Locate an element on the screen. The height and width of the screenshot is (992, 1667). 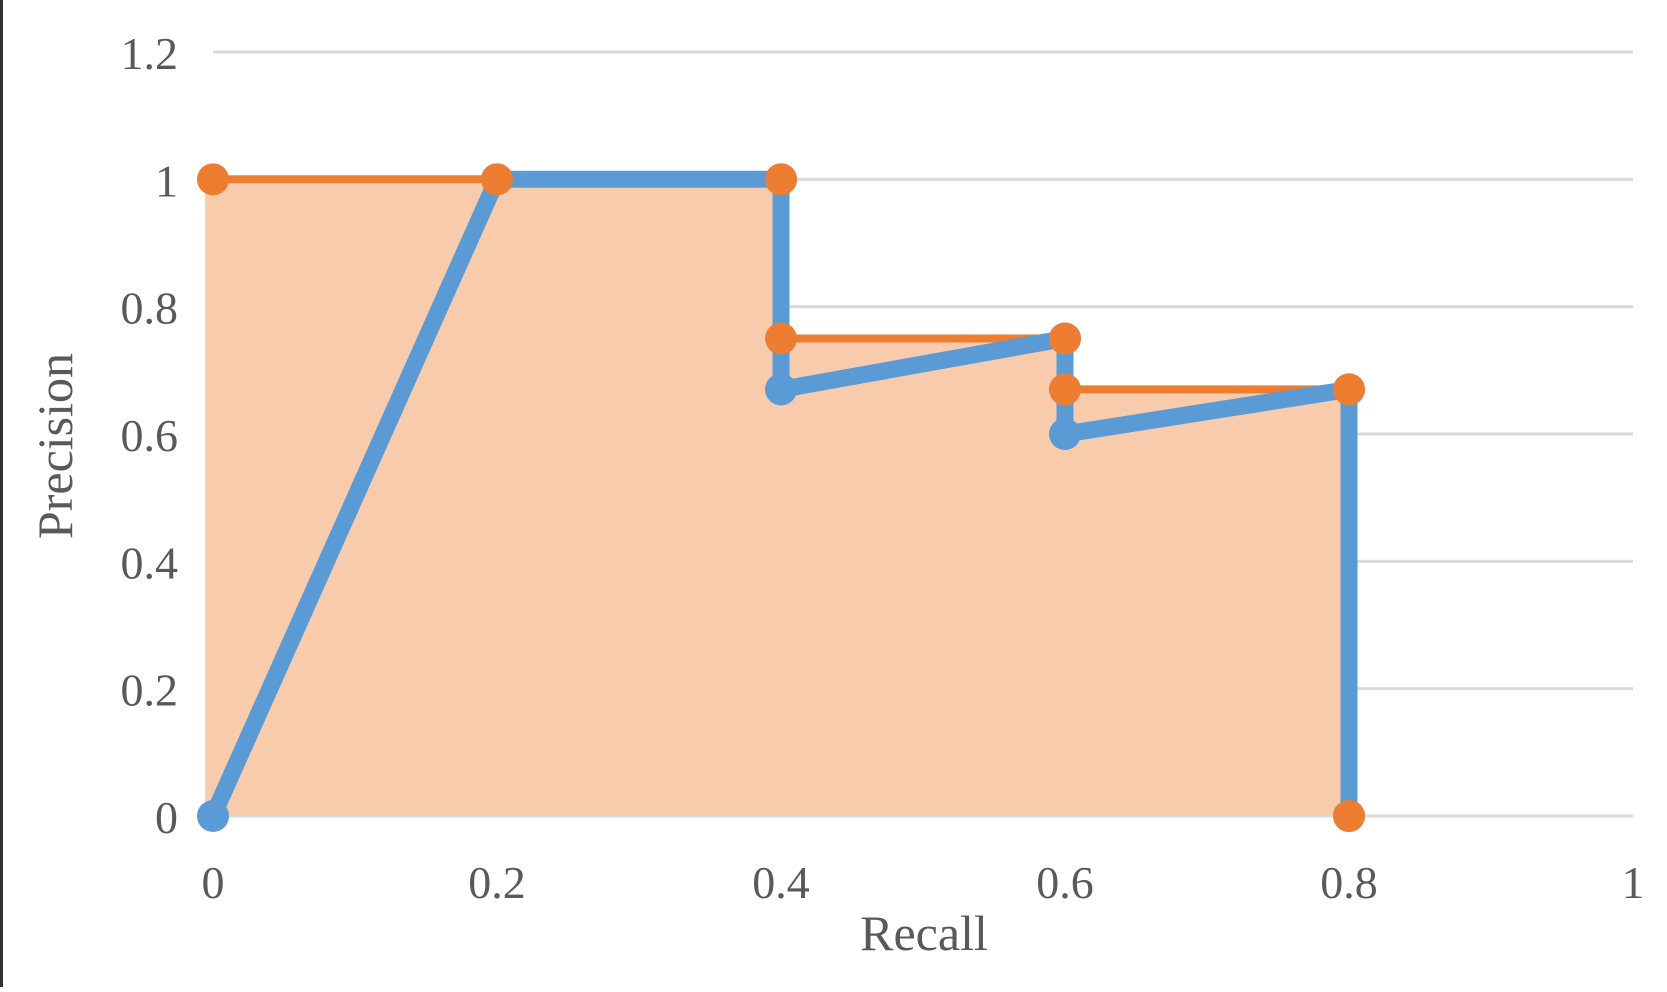
y-tick-label: 0.4 is located at coordinates (150, 562).